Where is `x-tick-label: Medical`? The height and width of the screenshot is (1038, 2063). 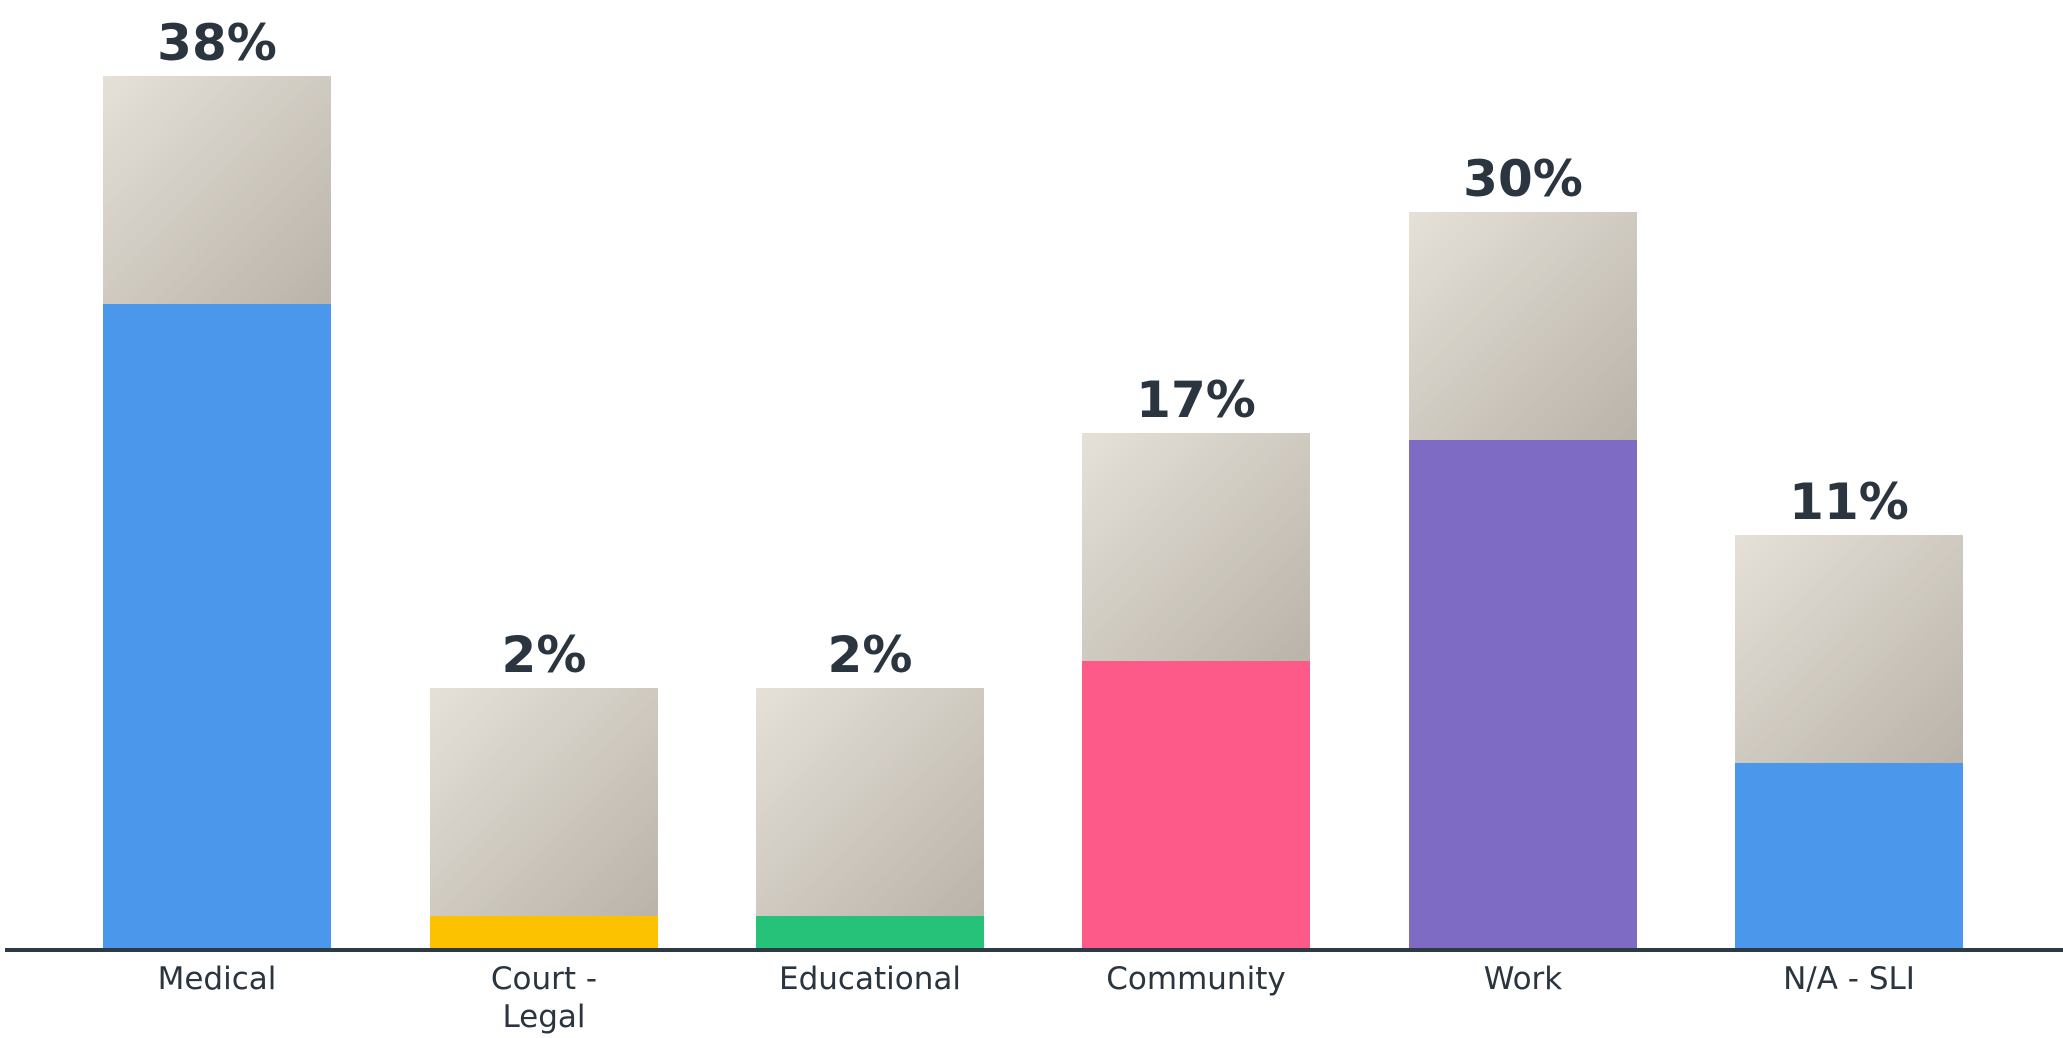 x-tick-label: Medical is located at coordinates (217, 979).